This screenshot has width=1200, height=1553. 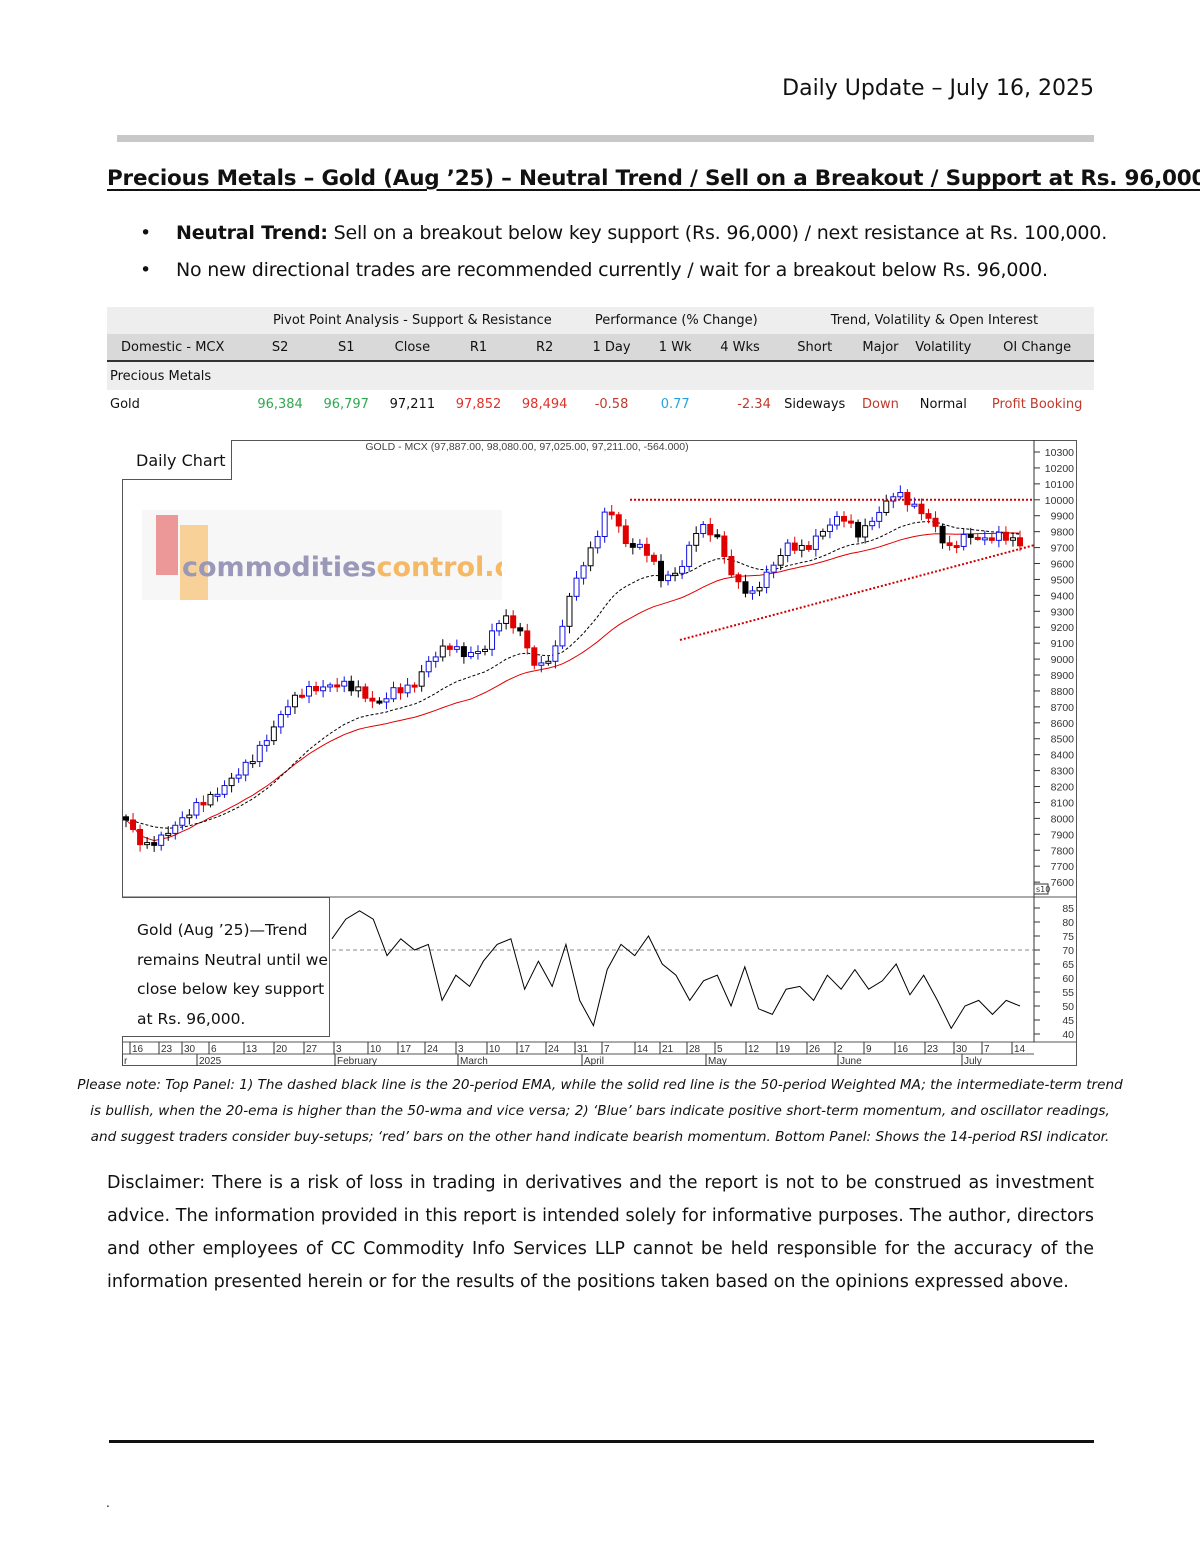 I want to click on date-tick-label: 12, so click(x=754, y=1049).